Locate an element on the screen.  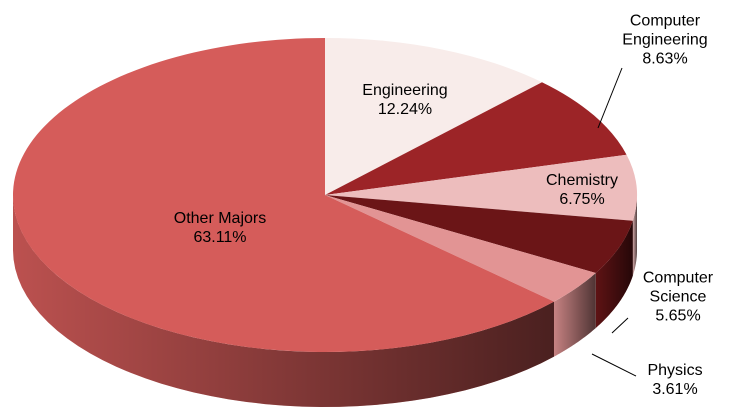
category-label: Physics is located at coordinates (675, 370).